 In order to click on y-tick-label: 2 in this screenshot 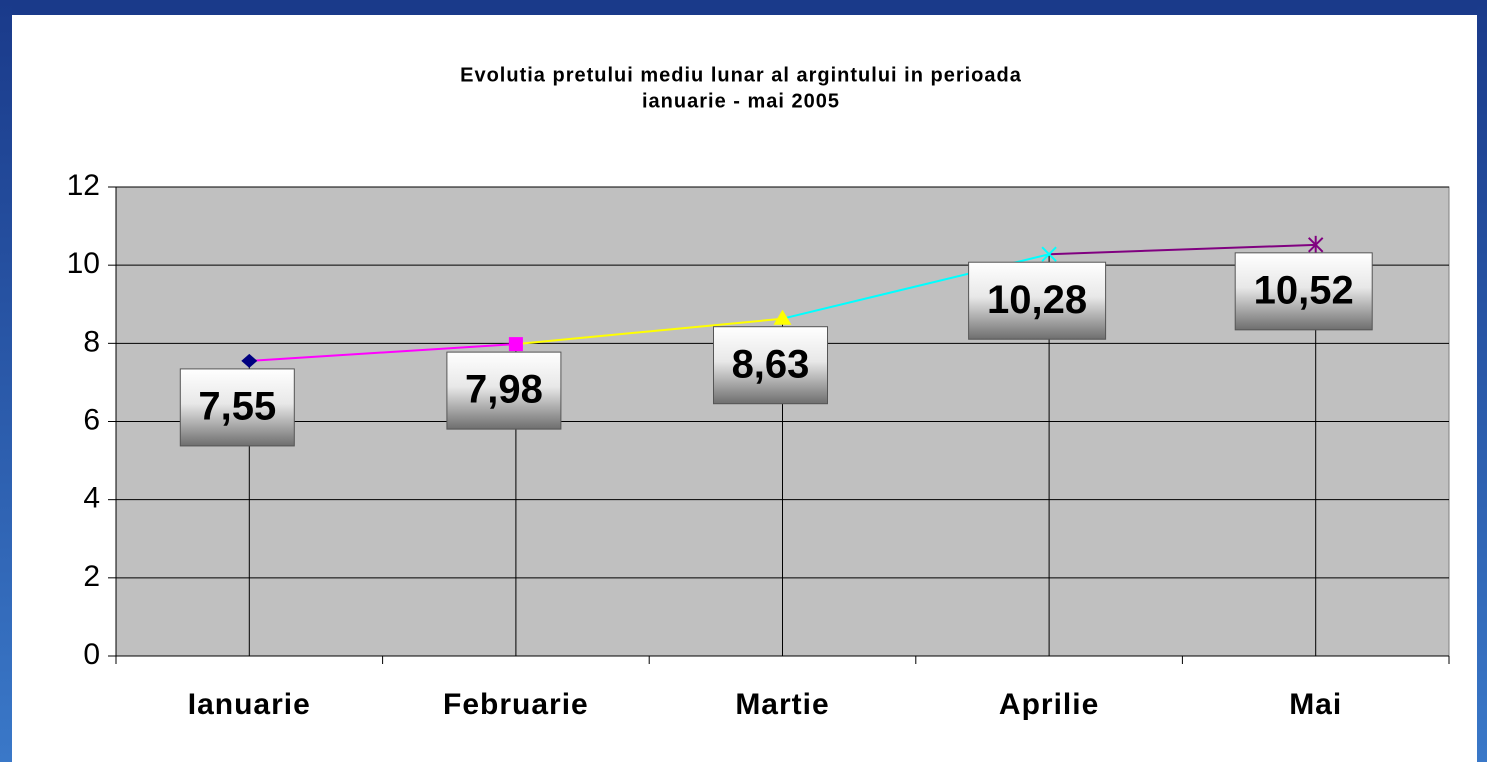, I will do `click(91, 576)`.